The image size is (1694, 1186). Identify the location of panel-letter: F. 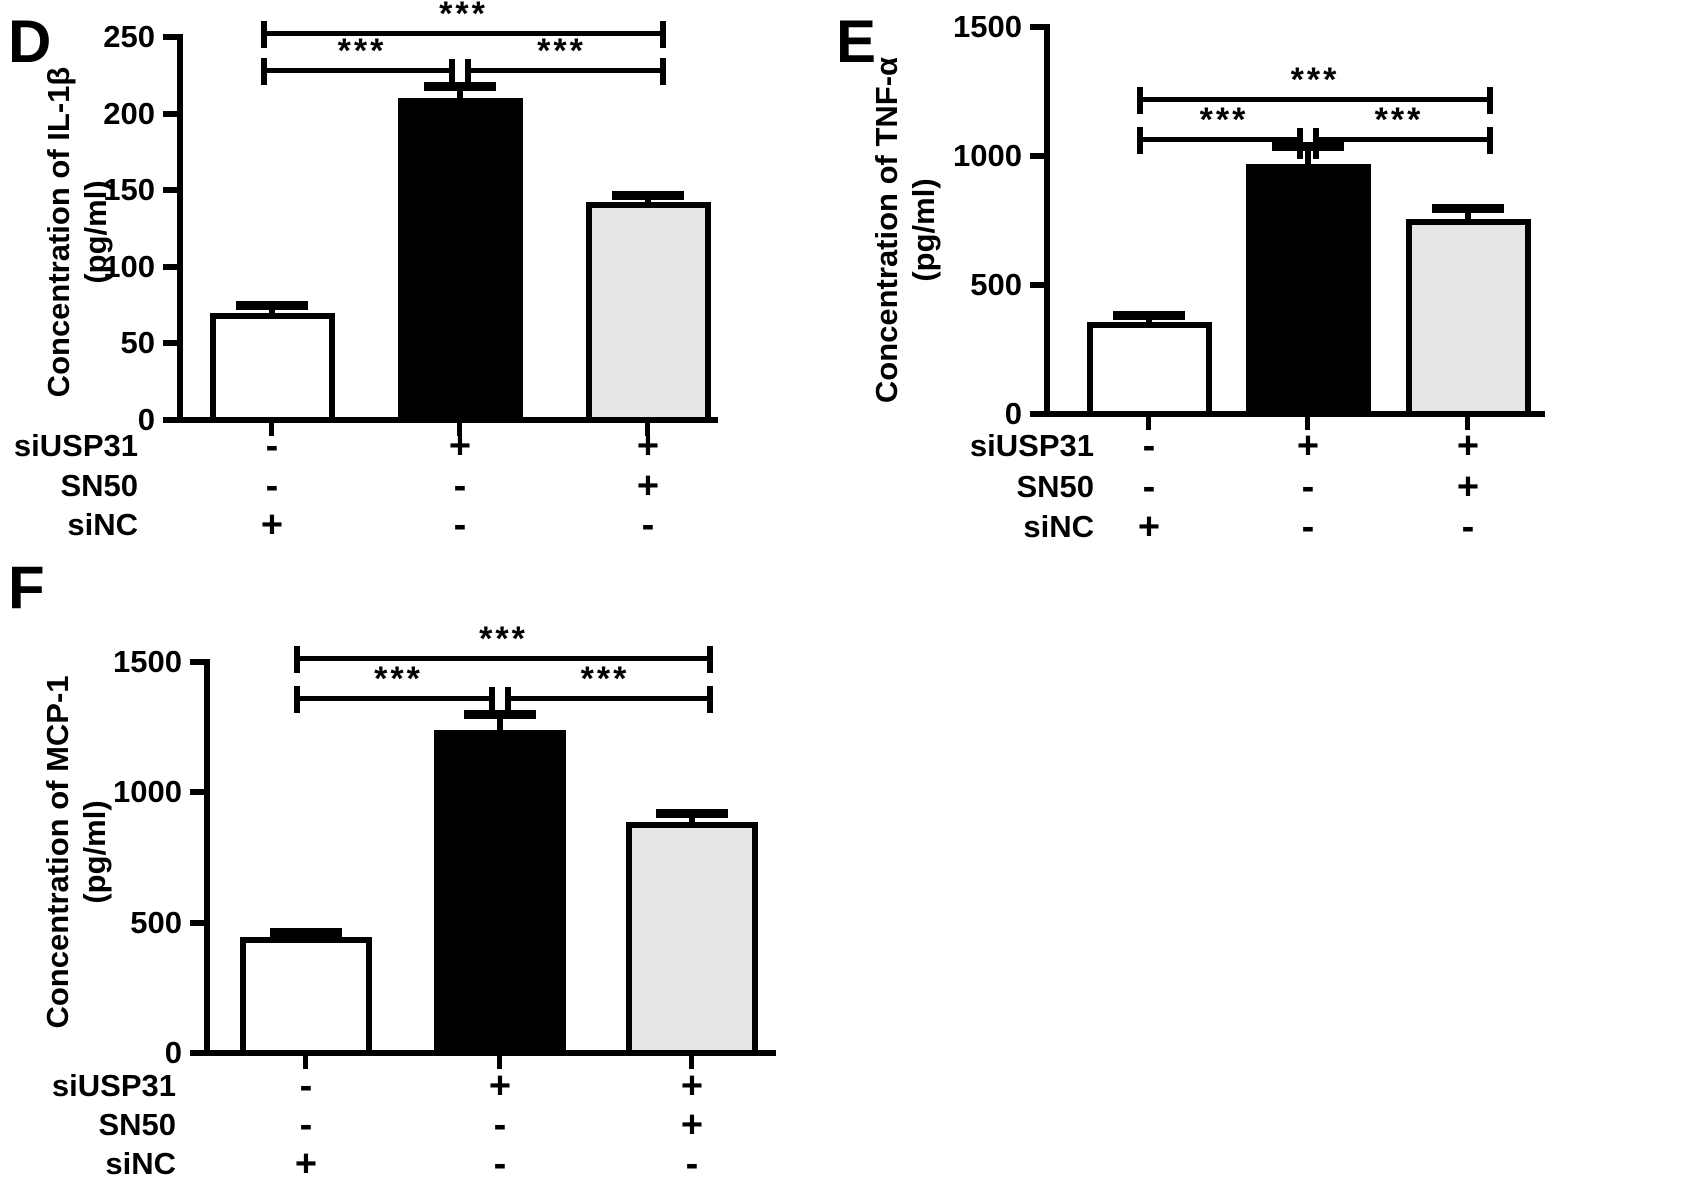
(26, 587).